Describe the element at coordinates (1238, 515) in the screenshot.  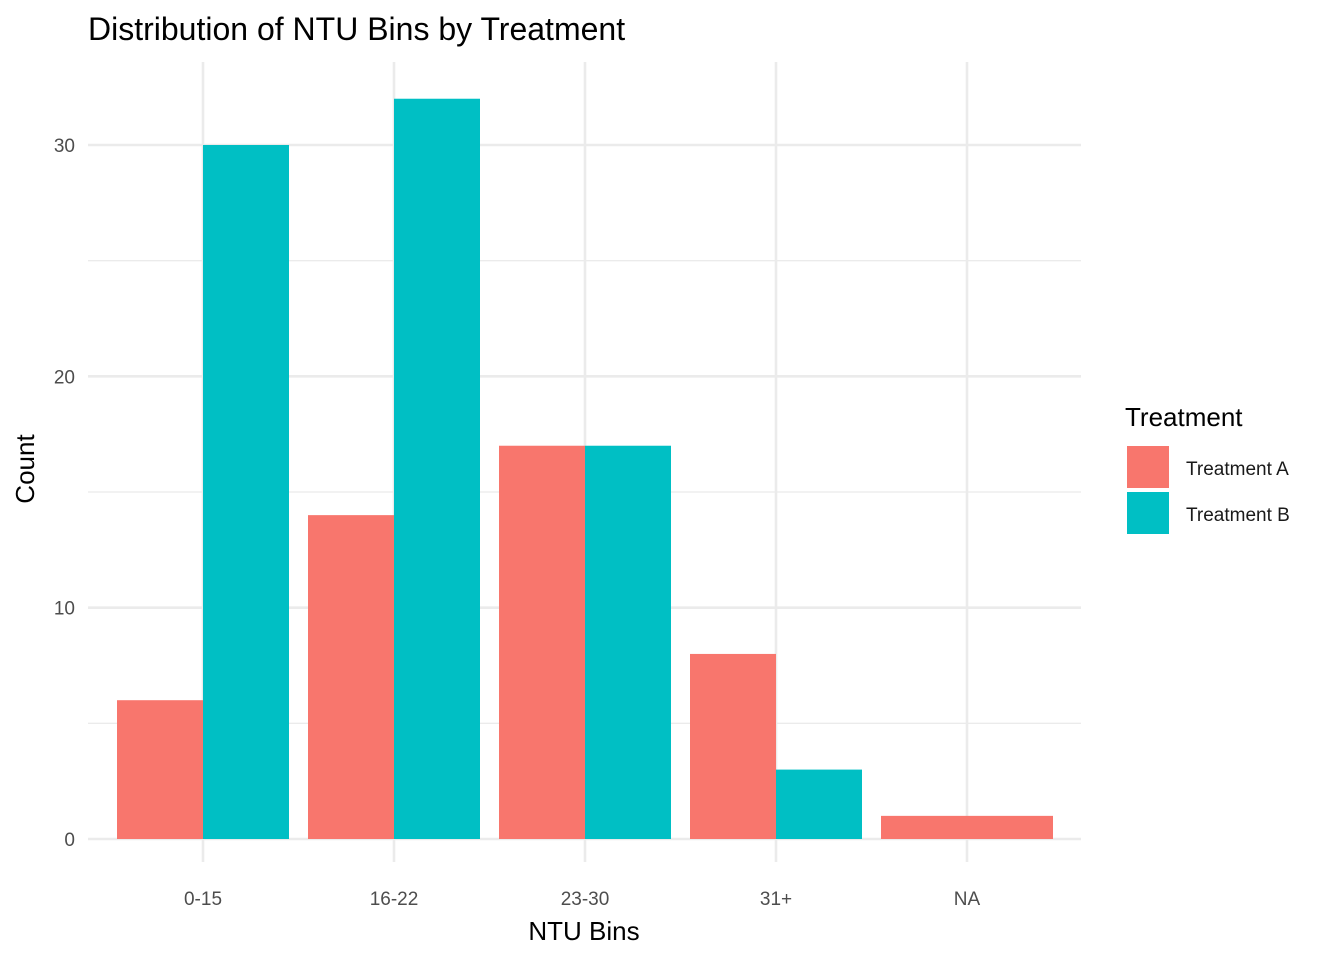
I see `legend-label: Treatment B` at that location.